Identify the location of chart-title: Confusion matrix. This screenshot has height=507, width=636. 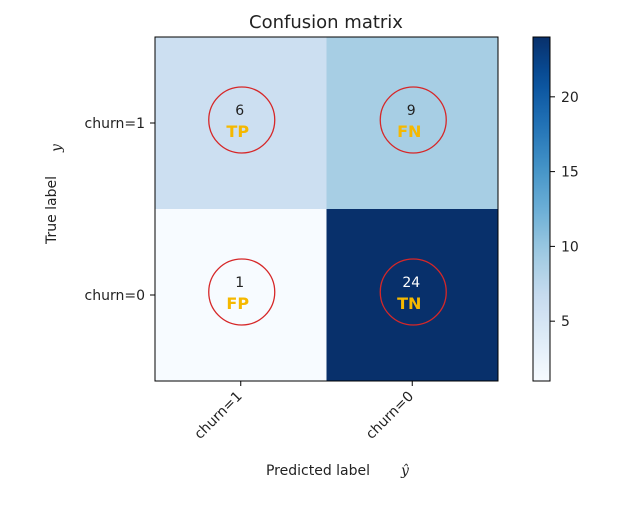
(326, 22).